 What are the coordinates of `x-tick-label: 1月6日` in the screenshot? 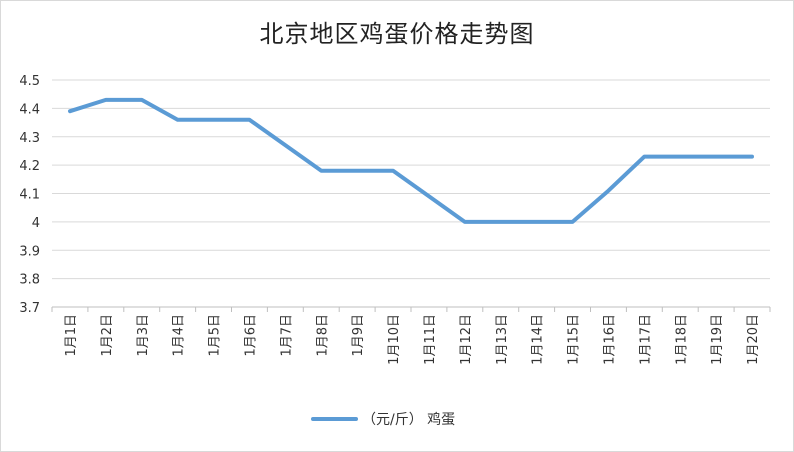 It's located at (250, 335).